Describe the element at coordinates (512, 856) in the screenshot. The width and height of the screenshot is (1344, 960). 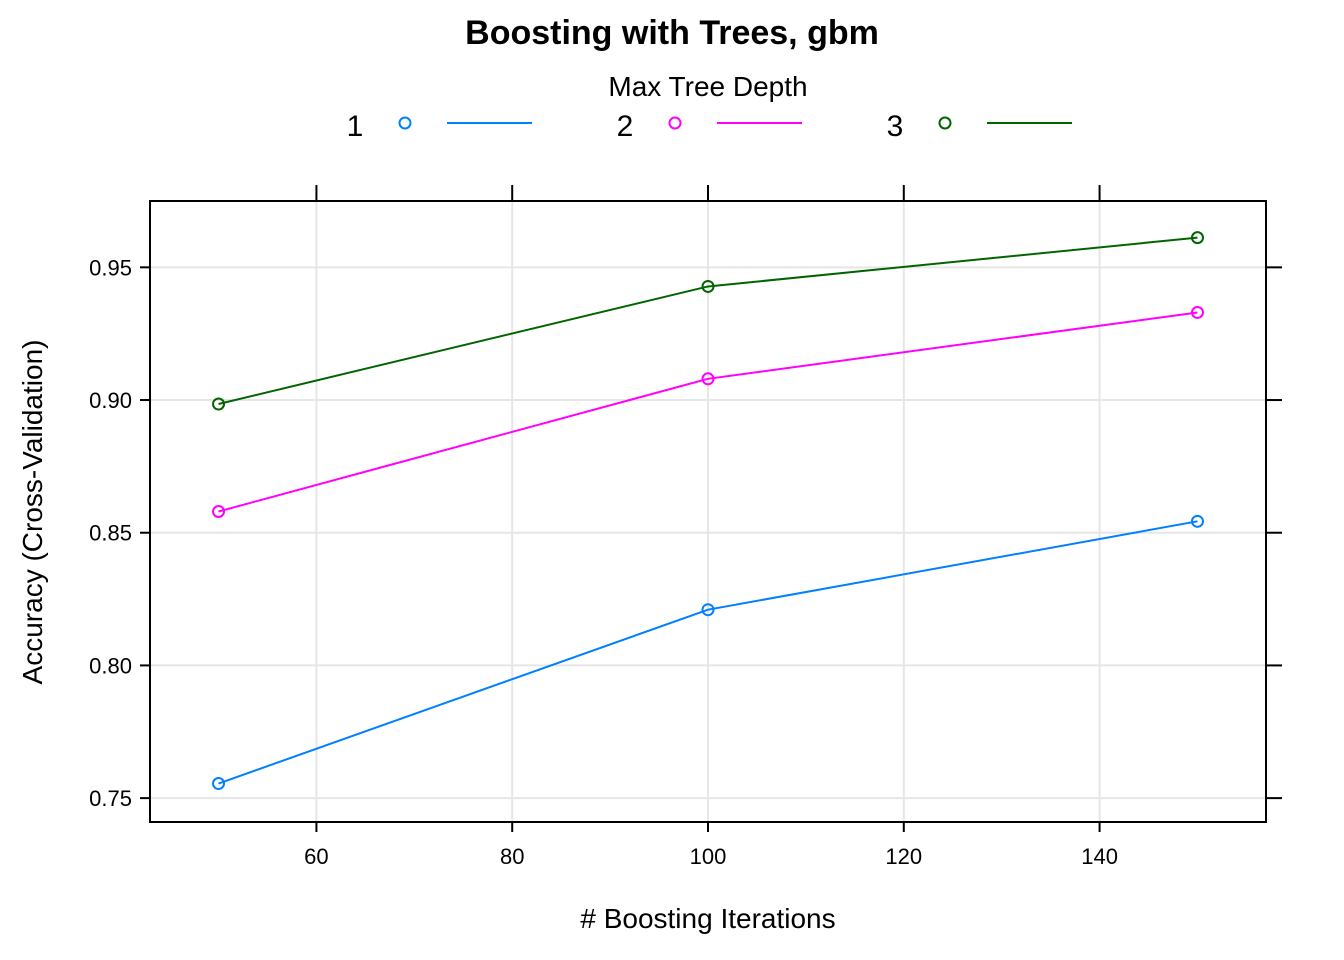
I see `x-tick-label: 80` at that location.